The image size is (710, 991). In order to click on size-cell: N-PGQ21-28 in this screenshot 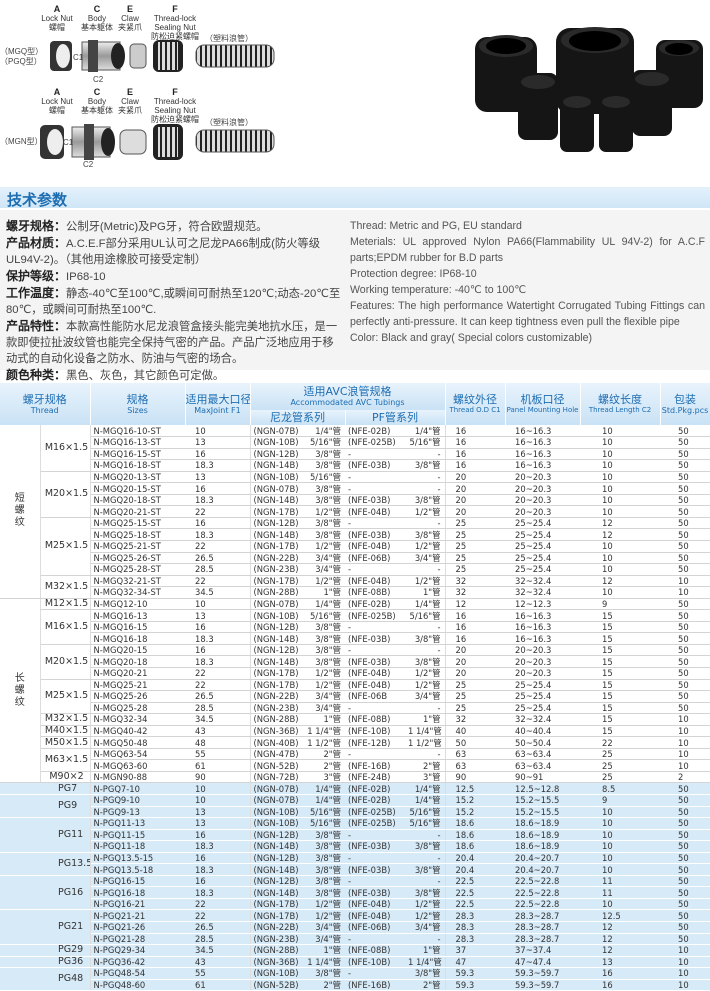, I will do `click(137, 939)`.